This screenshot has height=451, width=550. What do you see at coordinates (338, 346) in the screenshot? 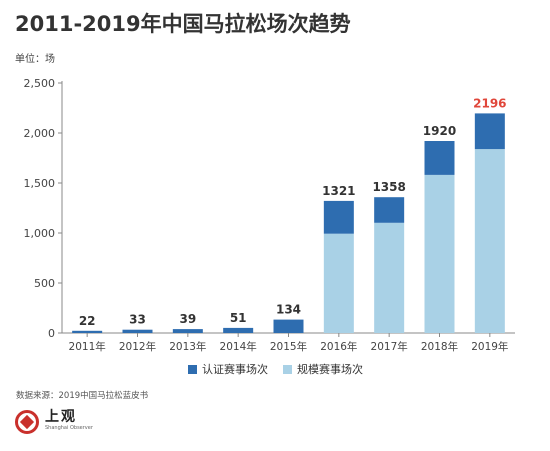
I see `x-tick-label: 2016年` at bounding box center [338, 346].